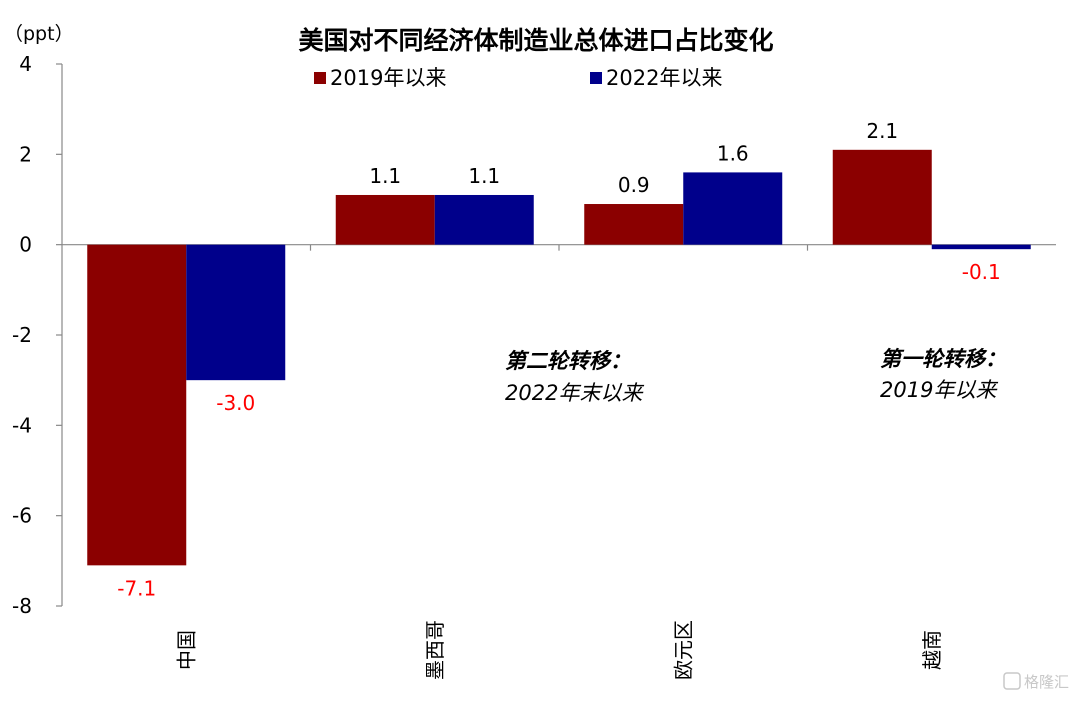 This screenshot has height=701, width=1080. I want to click on watermark-text: 格隆汇, so click(1046, 682).